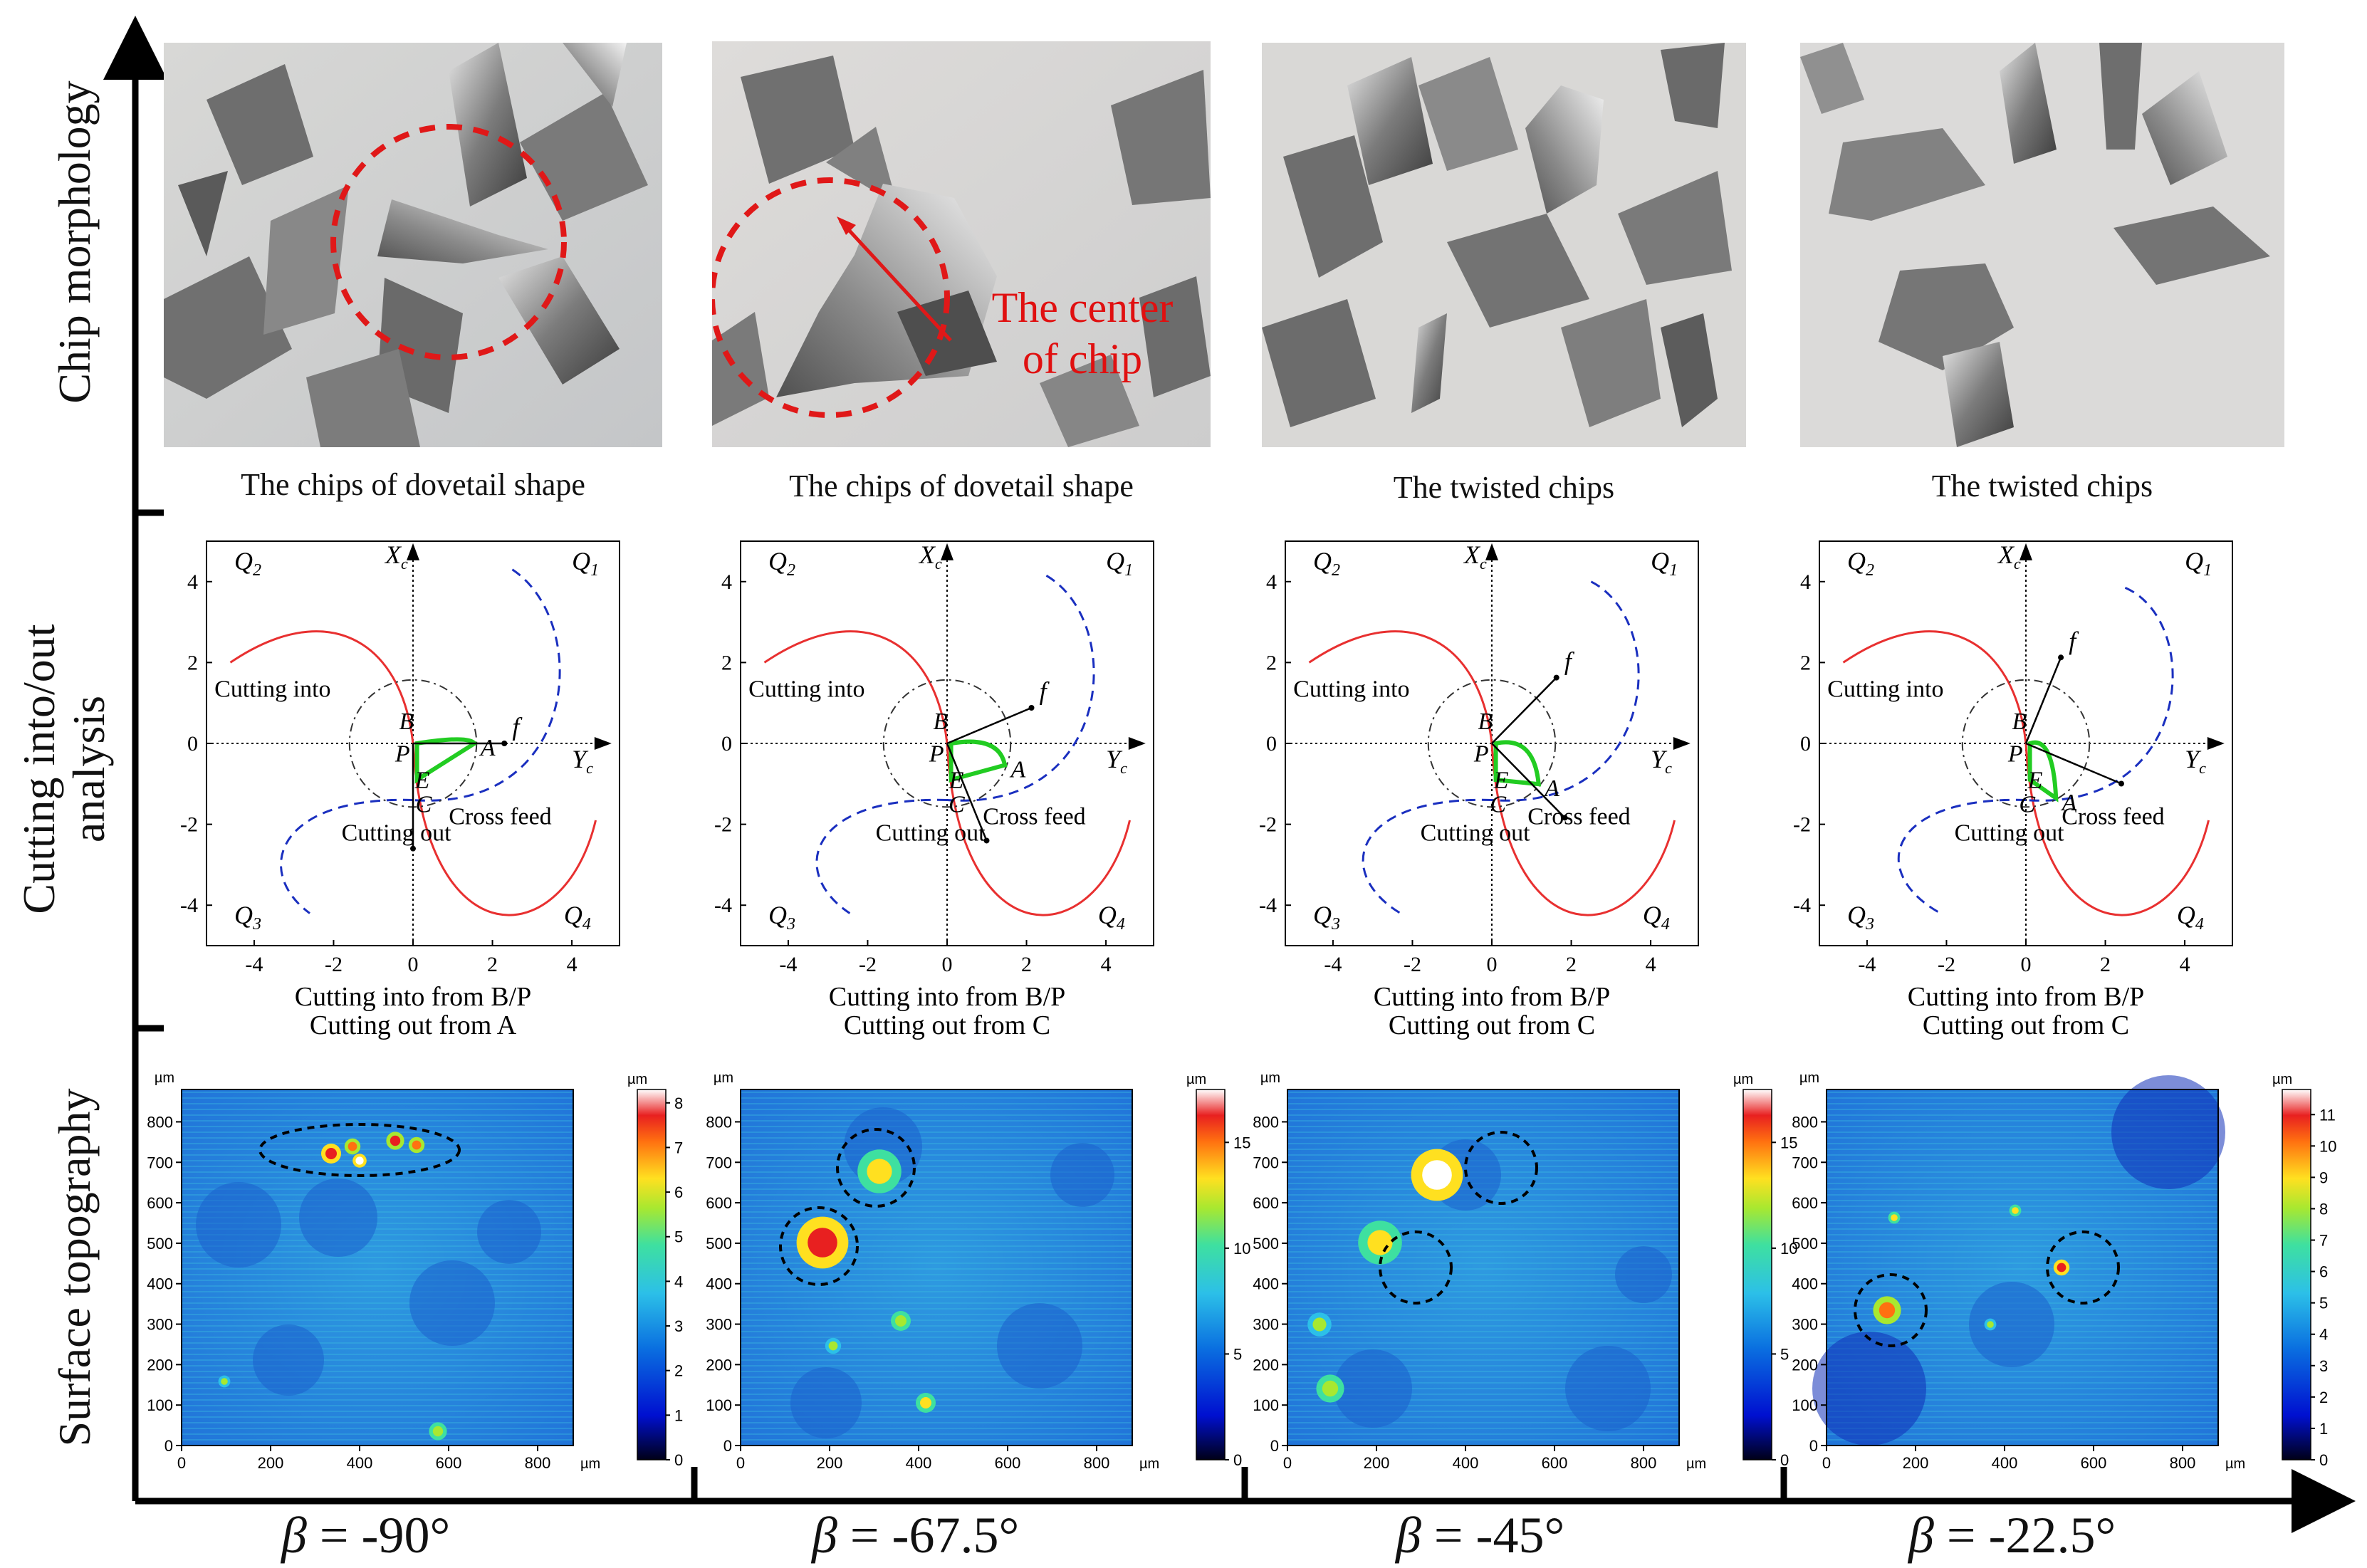 The image size is (2367, 1568). What do you see at coordinates (1788, 1142) in the screenshot?
I see `colorbar-tick: 15` at bounding box center [1788, 1142].